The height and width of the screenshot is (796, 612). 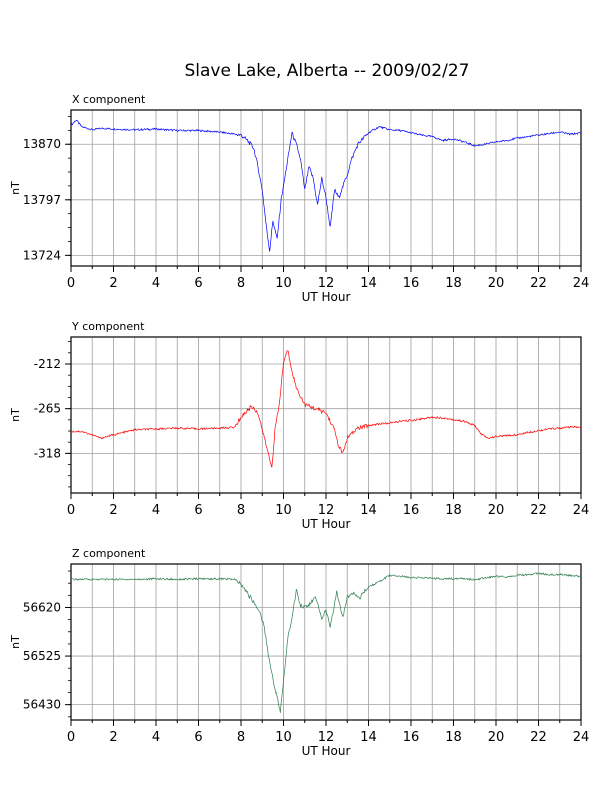 I want to click on y-tick-label: 56525, so click(x=42, y=656).